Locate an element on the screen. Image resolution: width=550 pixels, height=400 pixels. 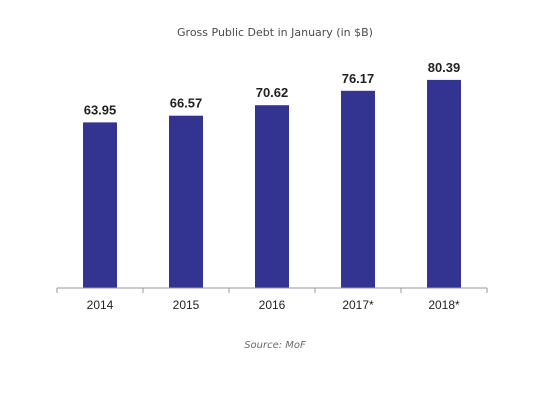
bar-2015 is located at coordinates (186, 201).